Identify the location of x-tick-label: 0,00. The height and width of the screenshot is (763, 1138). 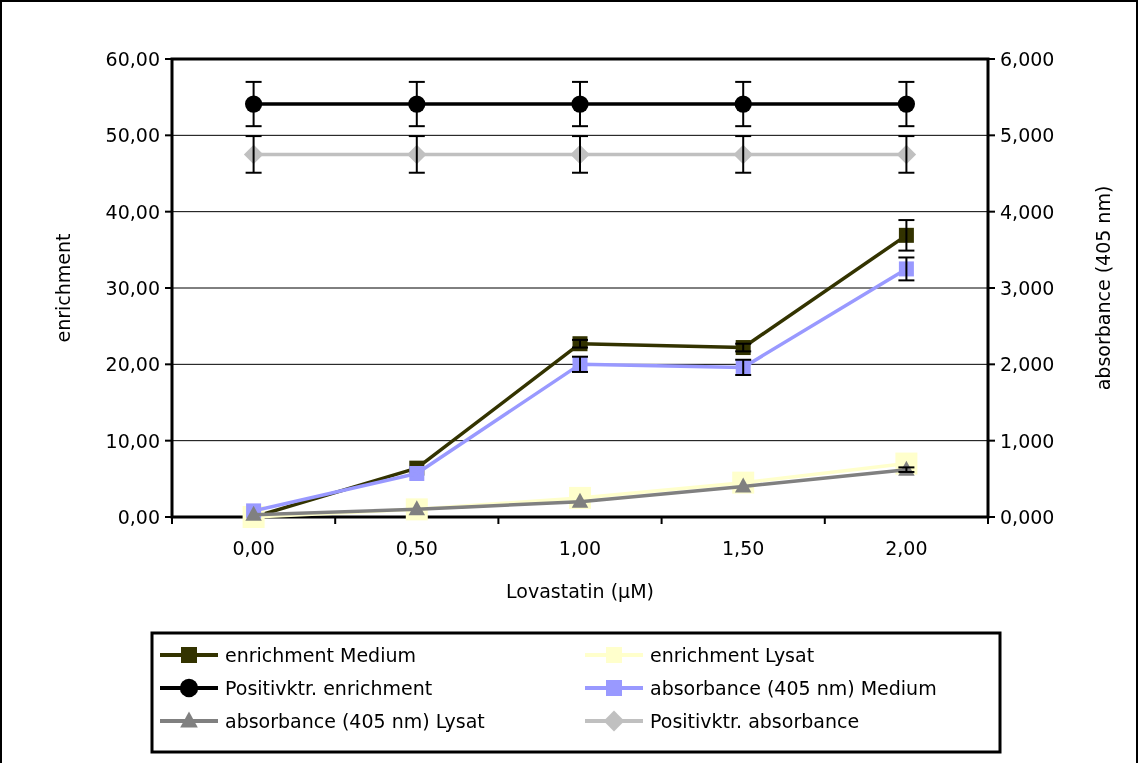
(253, 548).